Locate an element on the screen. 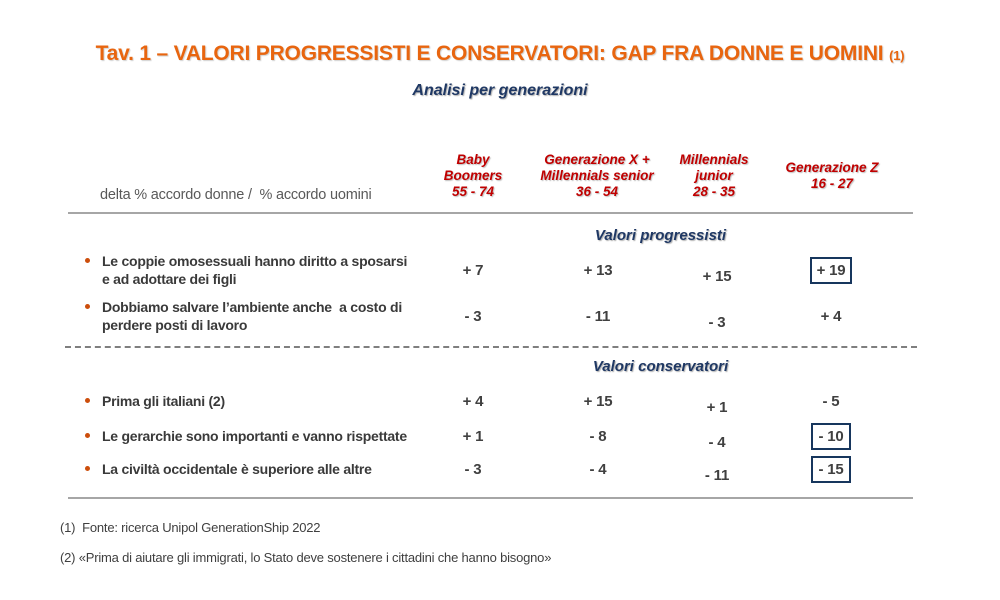 This screenshot has height=600, width=1000. highlighted-value-box: - 15 is located at coordinates (831, 469).